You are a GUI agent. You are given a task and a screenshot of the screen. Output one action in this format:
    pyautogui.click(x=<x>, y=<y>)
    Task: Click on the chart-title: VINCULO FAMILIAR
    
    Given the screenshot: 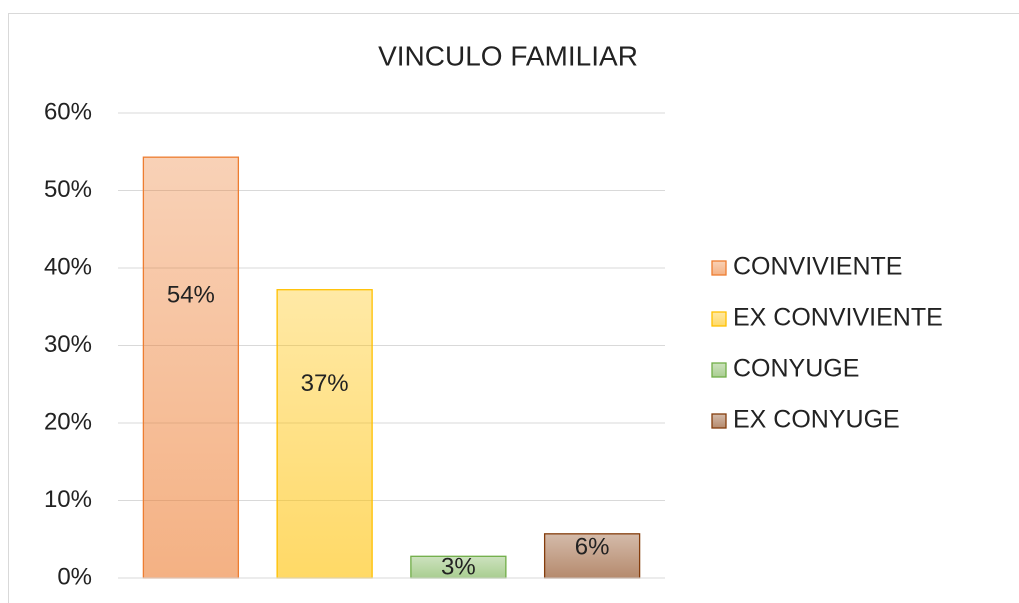 What is the action you would take?
    pyautogui.click(x=508, y=55)
    